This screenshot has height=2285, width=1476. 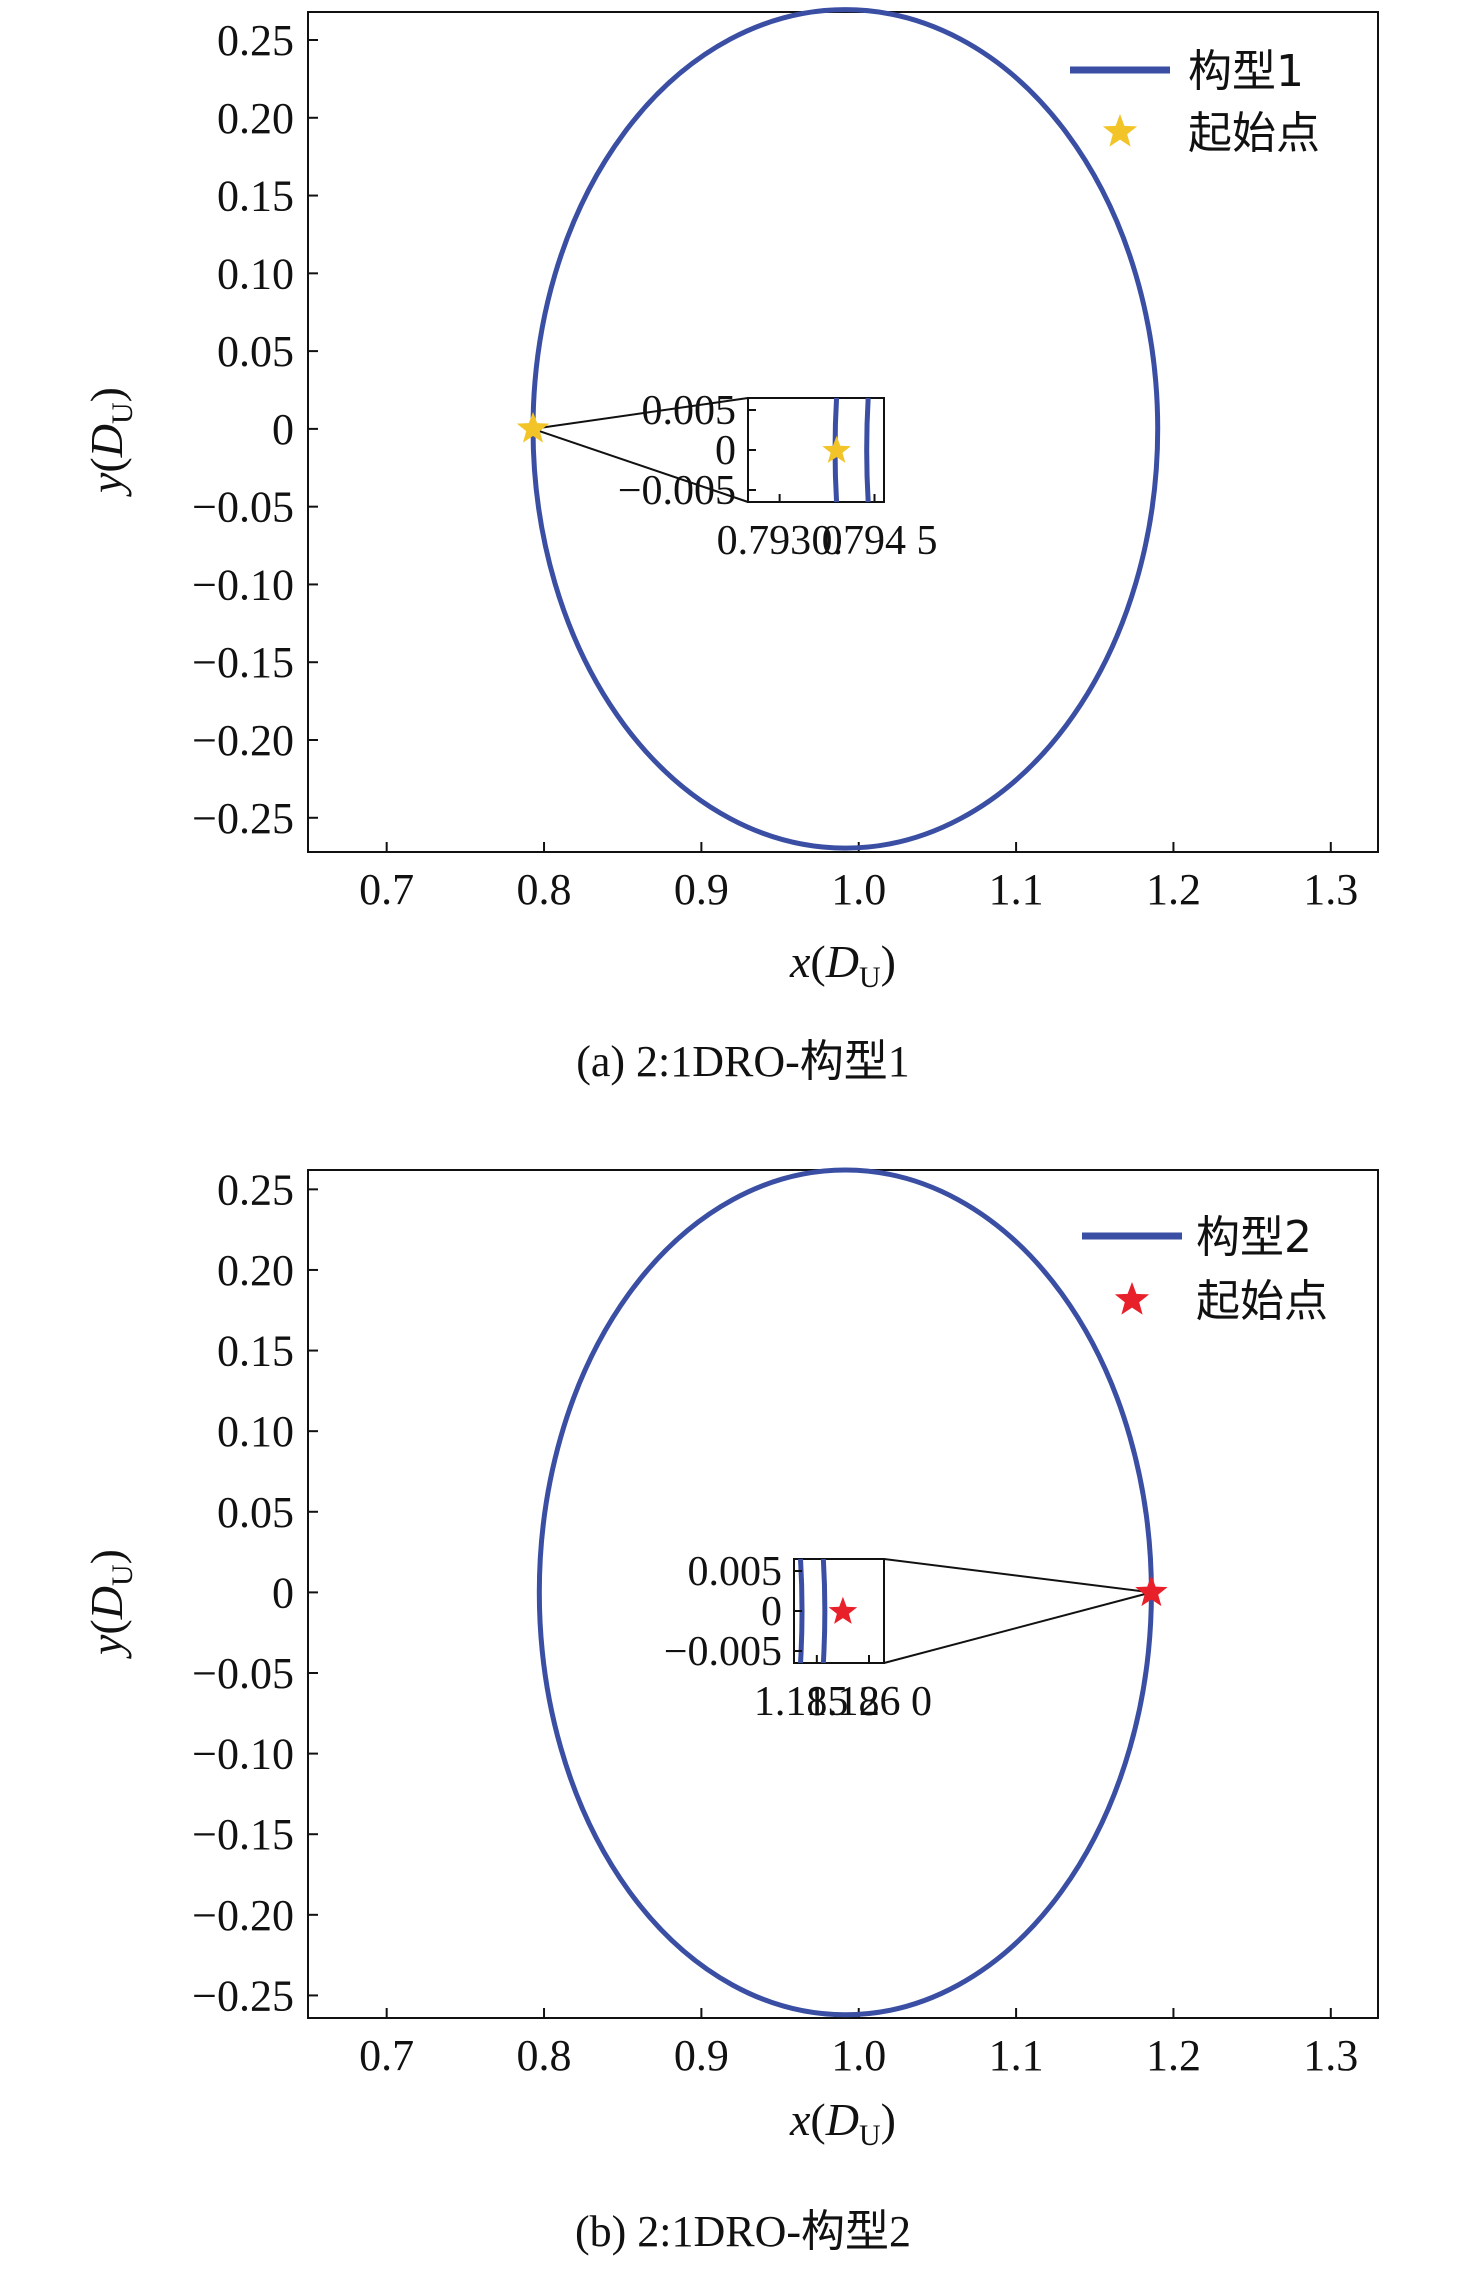 What do you see at coordinates (1246, 71) in the screenshot?
I see `legend-orbit-label: 构型1` at bounding box center [1246, 71].